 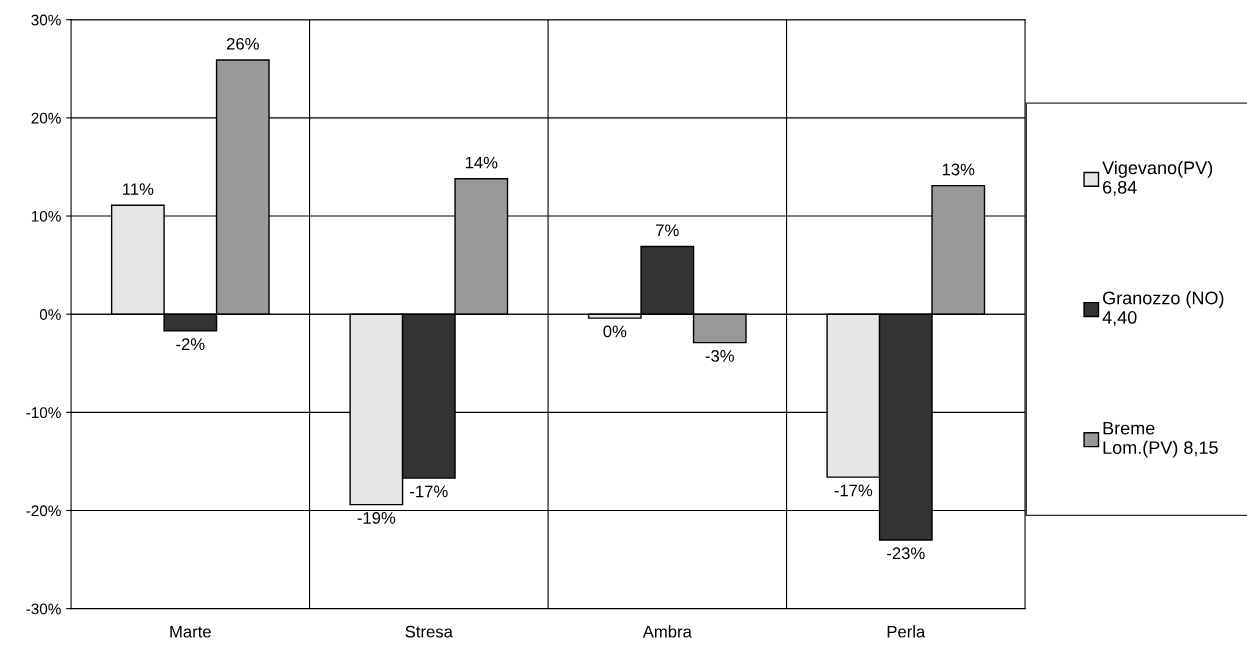 What do you see at coordinates (667, 230) in the screenshot?
I see `data-label: 7%` at bounding box center [667, 230].